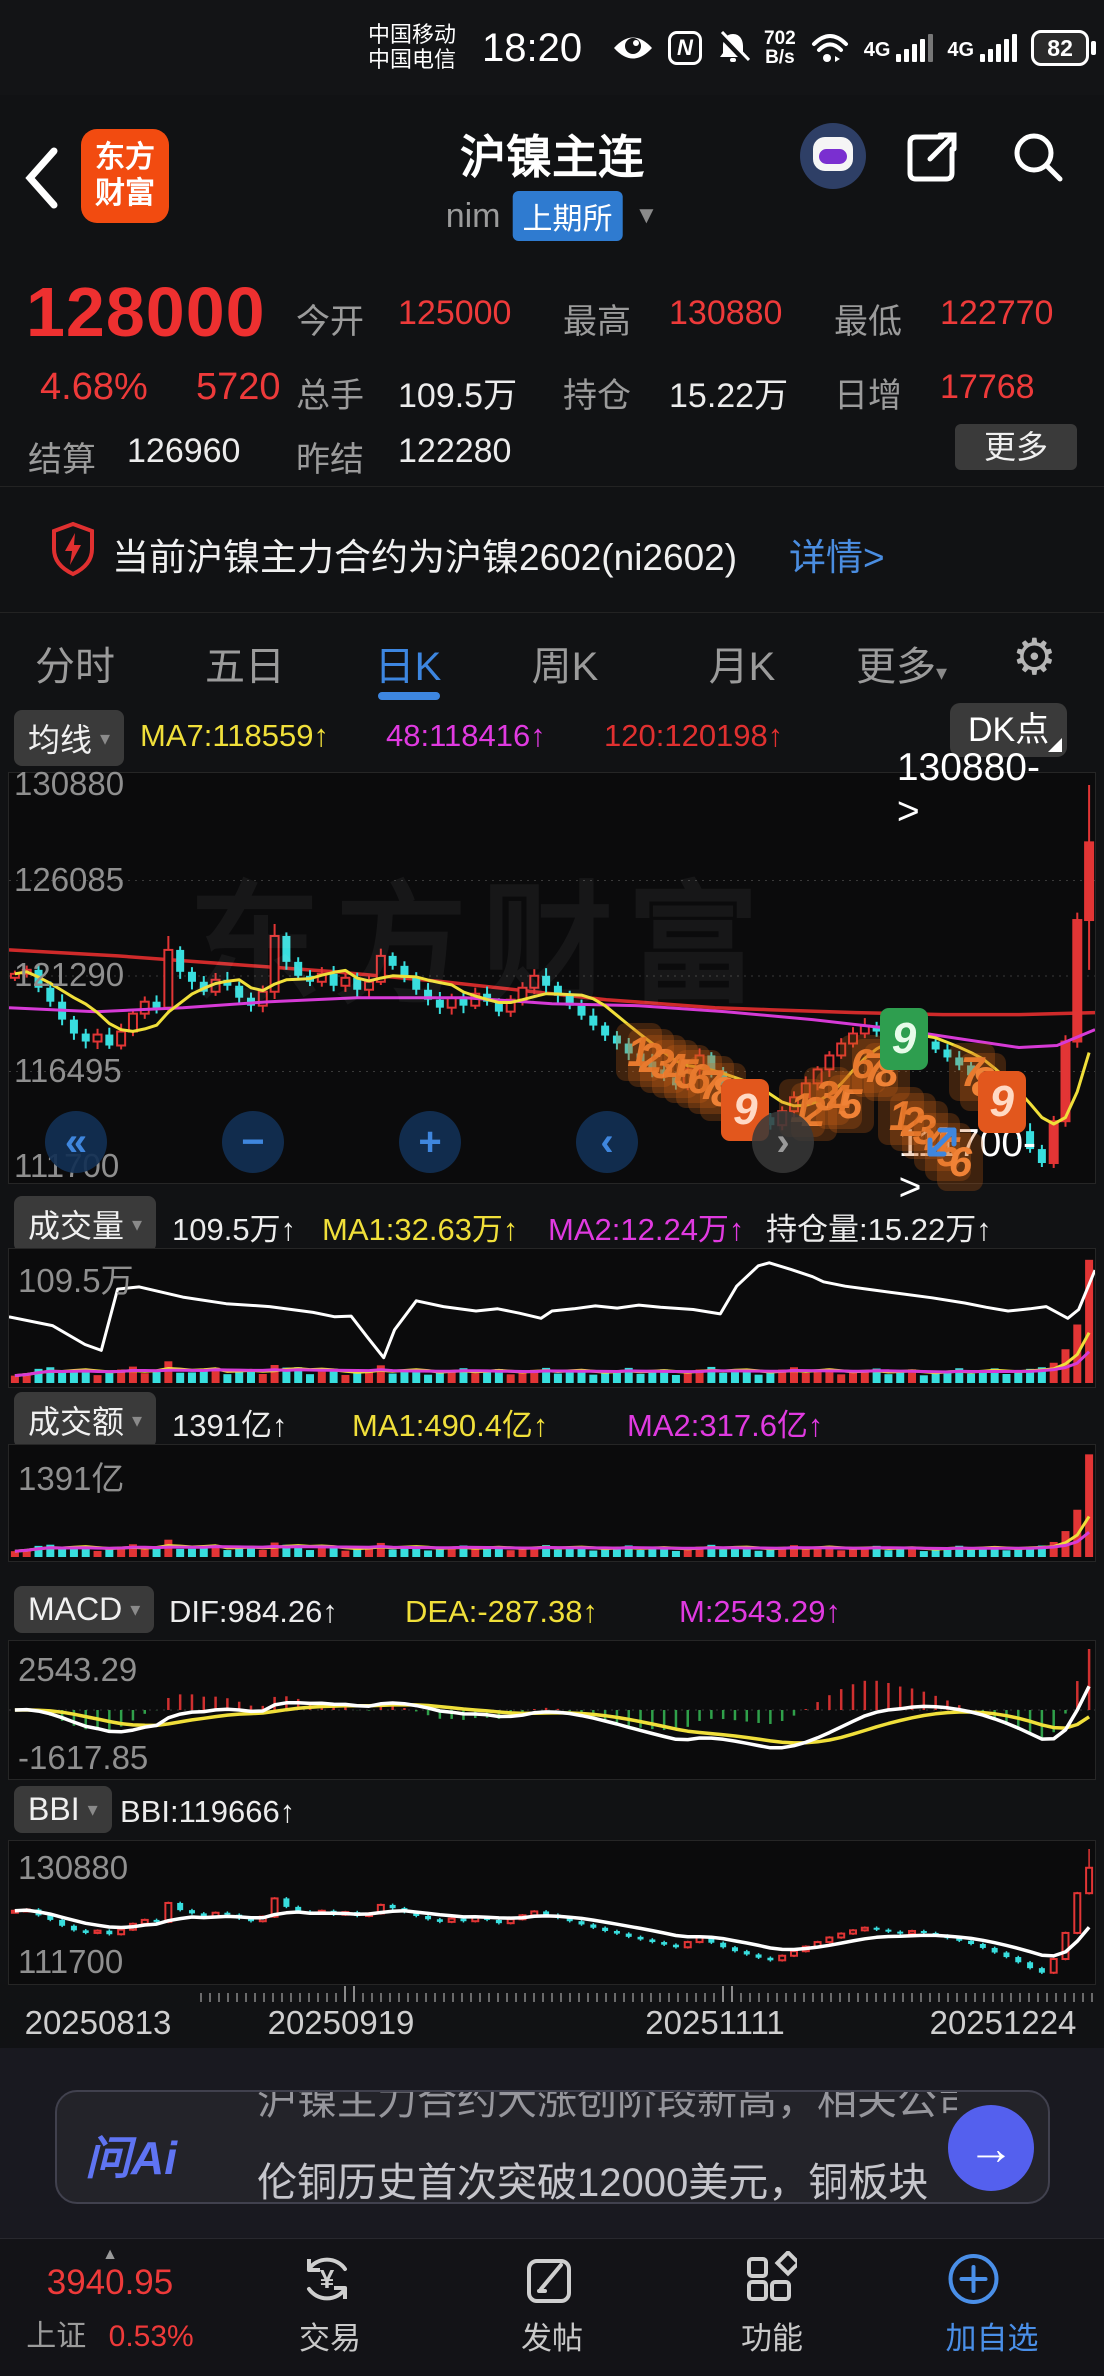 This screenshot has height=2376, width=1104. I want to click on more-button: 更多, so click(1016, 447).